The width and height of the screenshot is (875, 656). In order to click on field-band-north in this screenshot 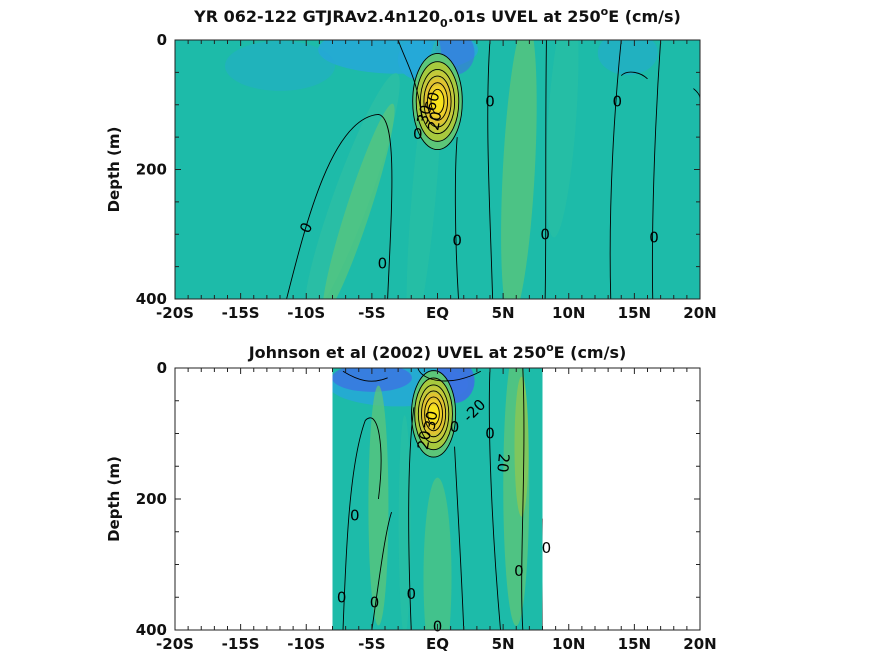, I will do `click(519, 169)`.